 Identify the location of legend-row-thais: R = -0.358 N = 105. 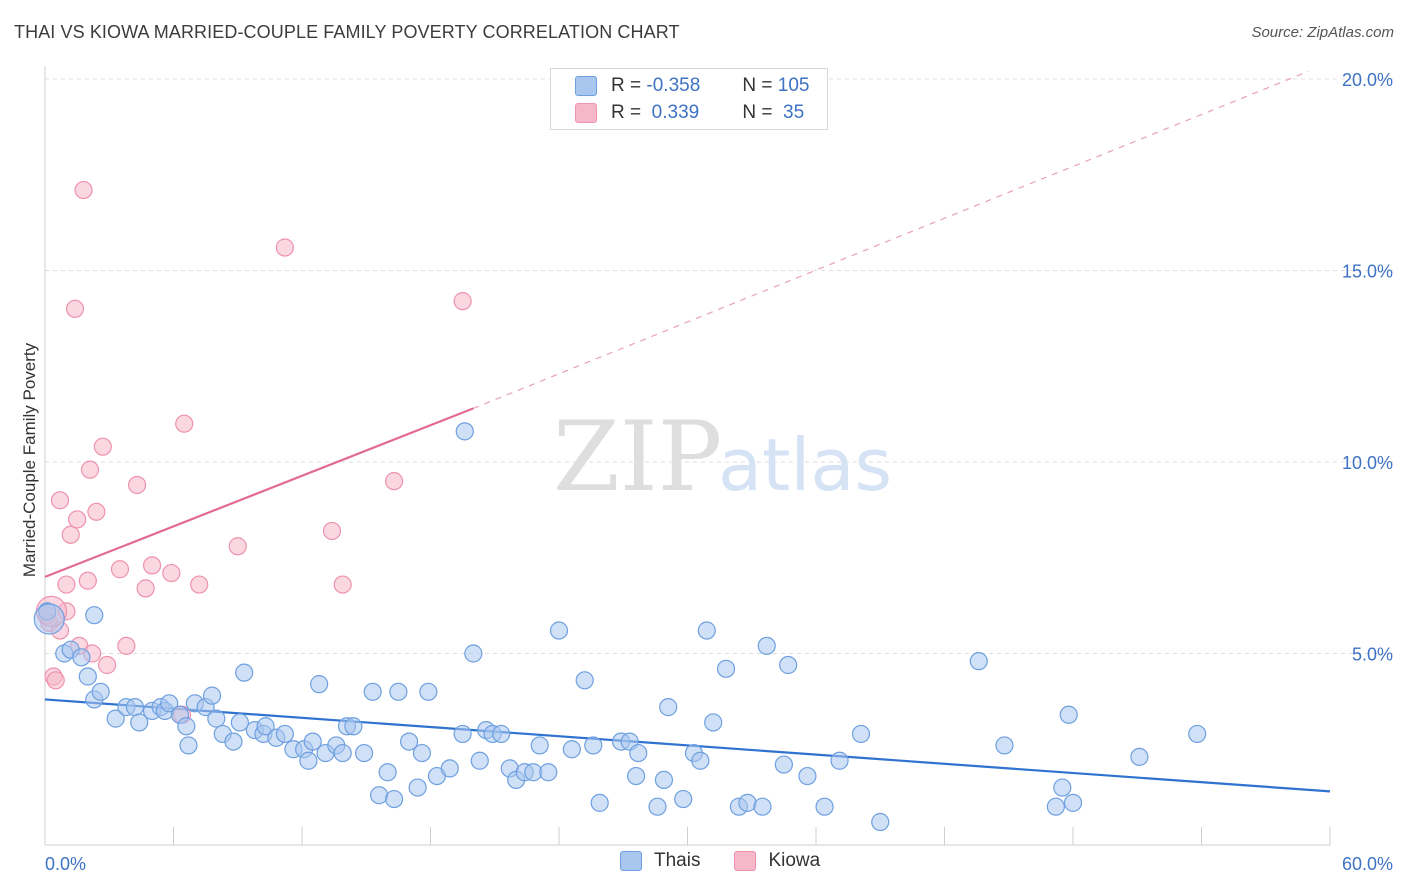
(692, 86).